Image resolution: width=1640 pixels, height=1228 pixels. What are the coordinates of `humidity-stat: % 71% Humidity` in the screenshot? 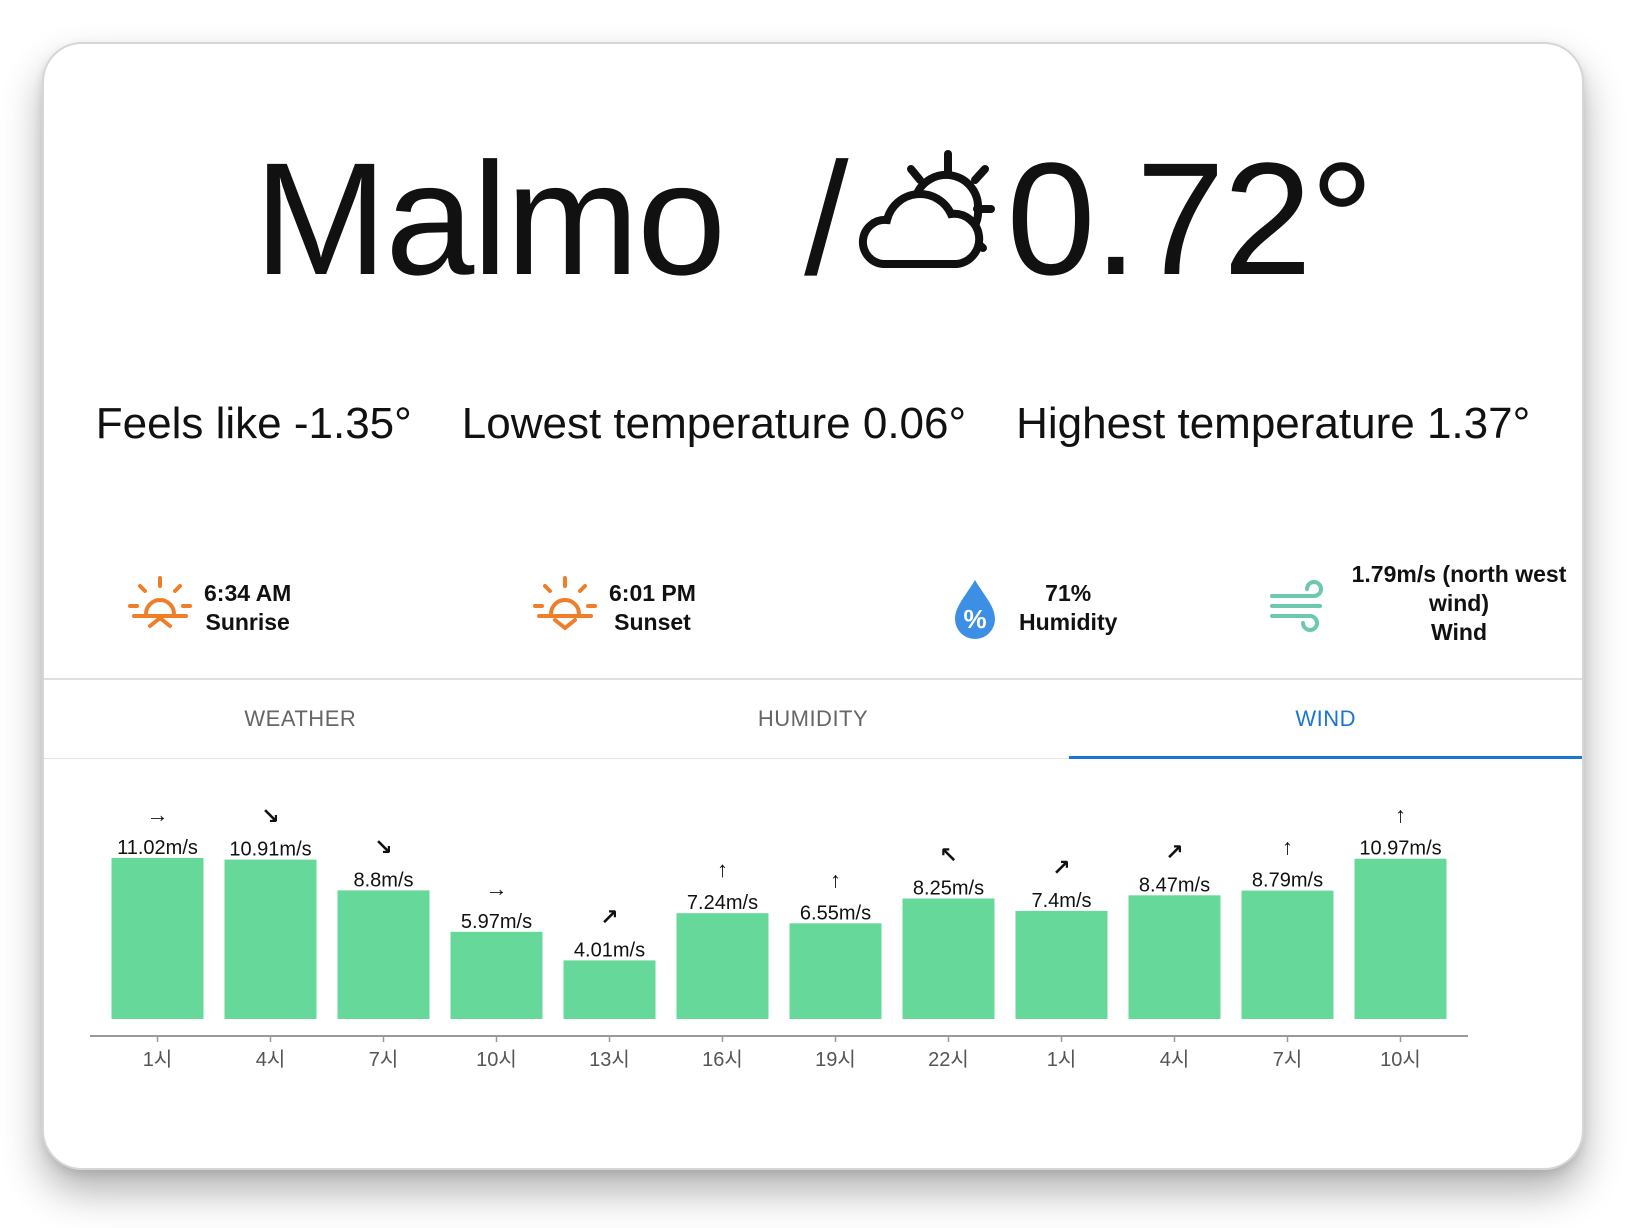 It's located at (1028, 608).